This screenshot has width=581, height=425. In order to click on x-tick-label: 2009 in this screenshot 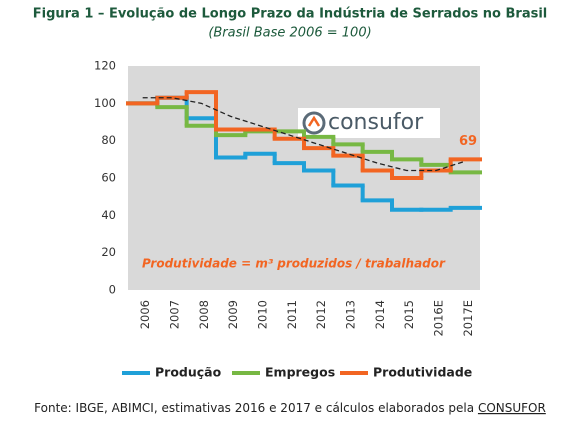, I will do `click(233, 314)`.